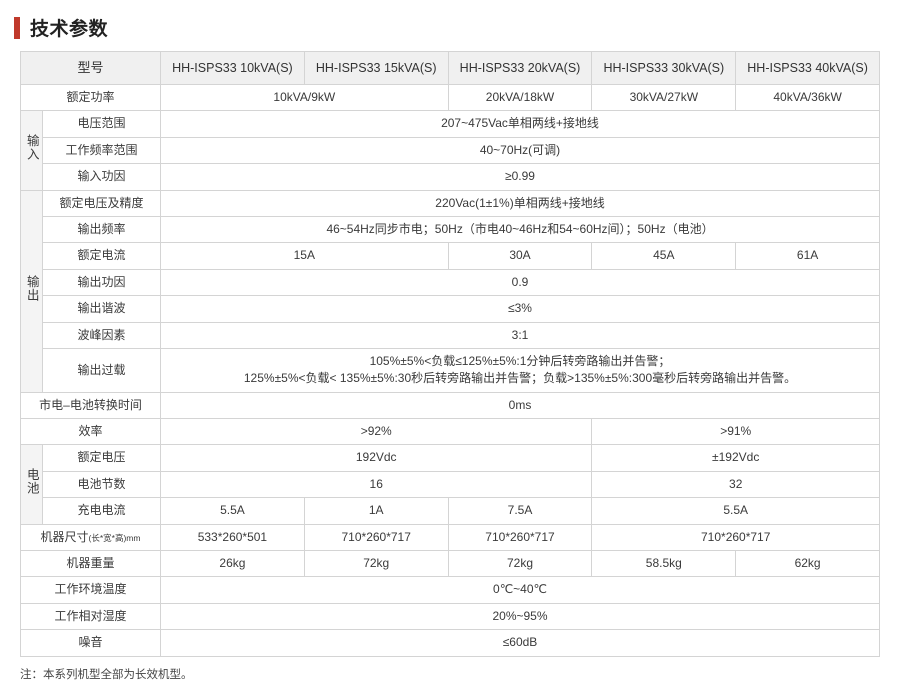 The image size is (900, 682). I want to click on cell-bat-rated-voltage-1: 192Vdc, so click(376, 458).